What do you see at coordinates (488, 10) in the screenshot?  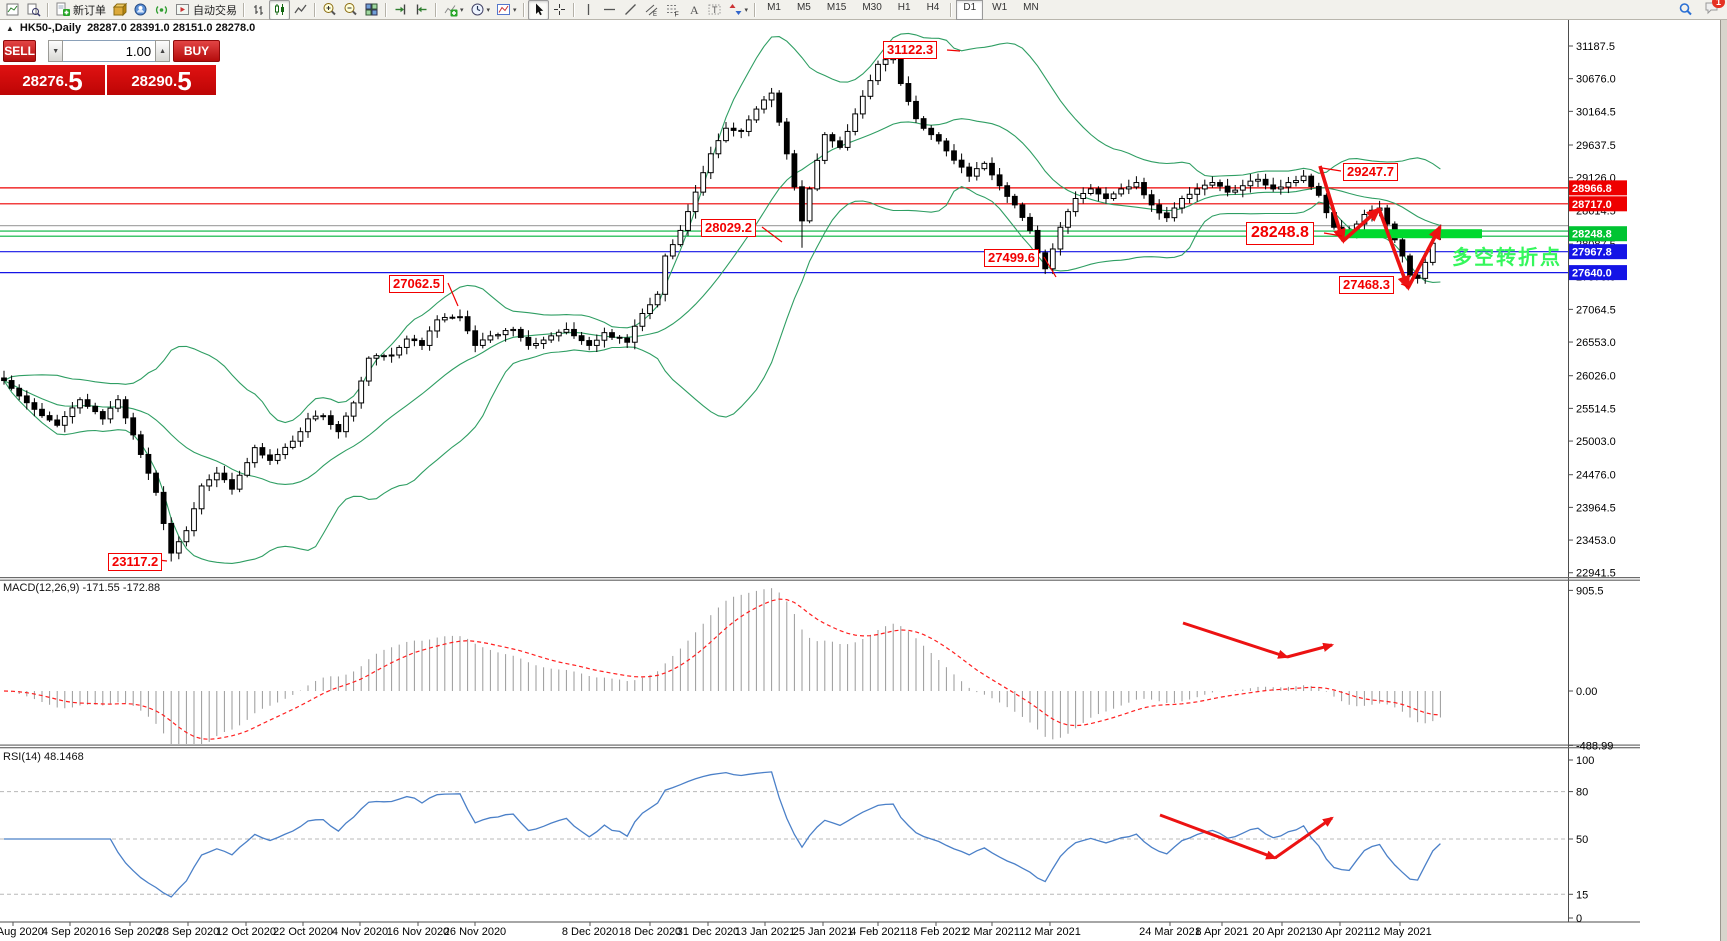 I see `periods-icon-dropdown-arrow: ▾` at bounding box center [488, 10].